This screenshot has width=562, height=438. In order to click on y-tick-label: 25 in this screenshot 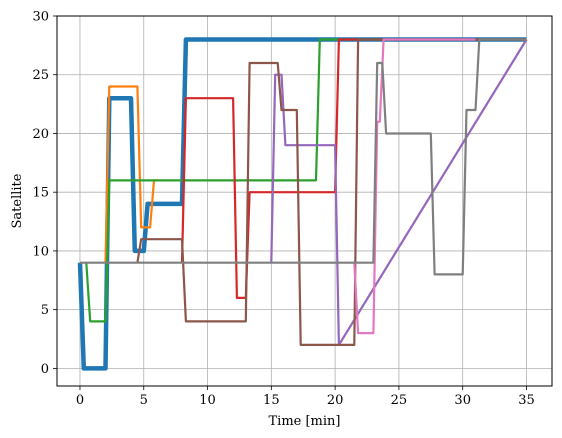, I will do `click(40, 75)`.